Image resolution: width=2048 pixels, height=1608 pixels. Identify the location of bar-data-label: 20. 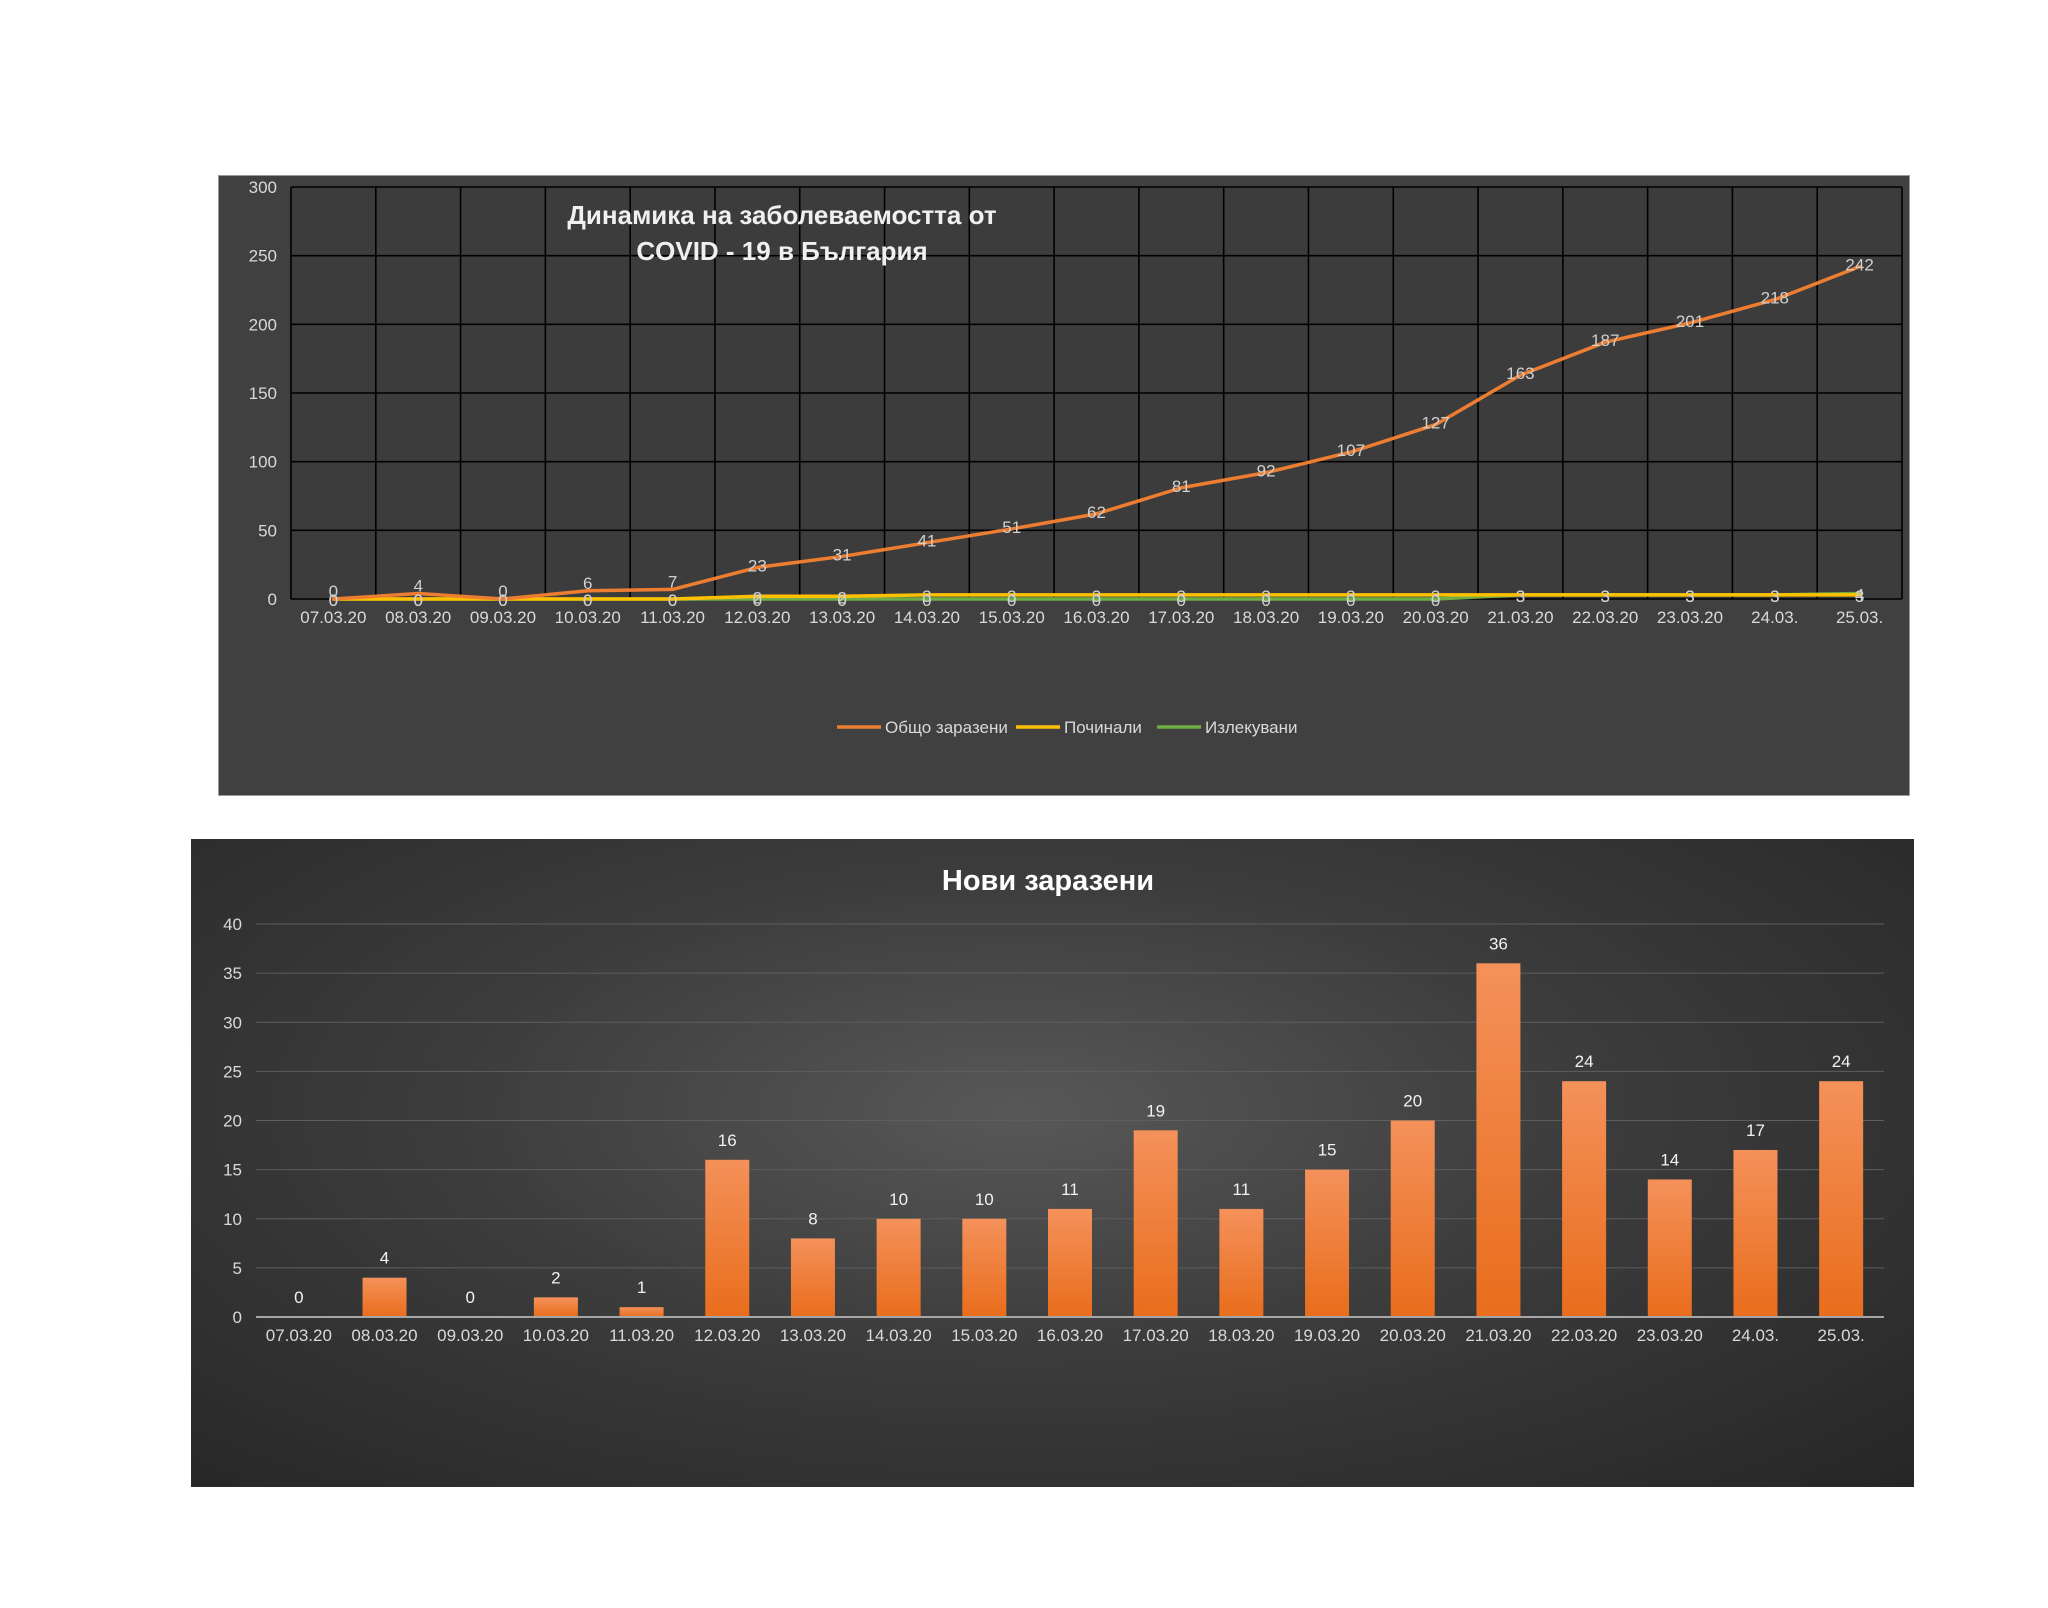
(1412, 1101).